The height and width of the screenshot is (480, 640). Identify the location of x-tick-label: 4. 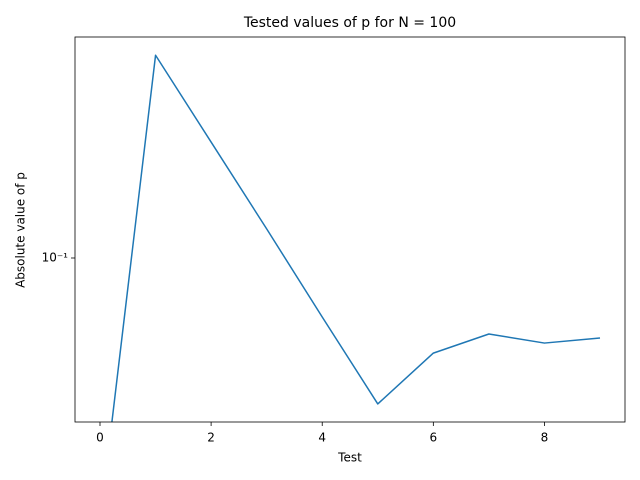
(322, 438).